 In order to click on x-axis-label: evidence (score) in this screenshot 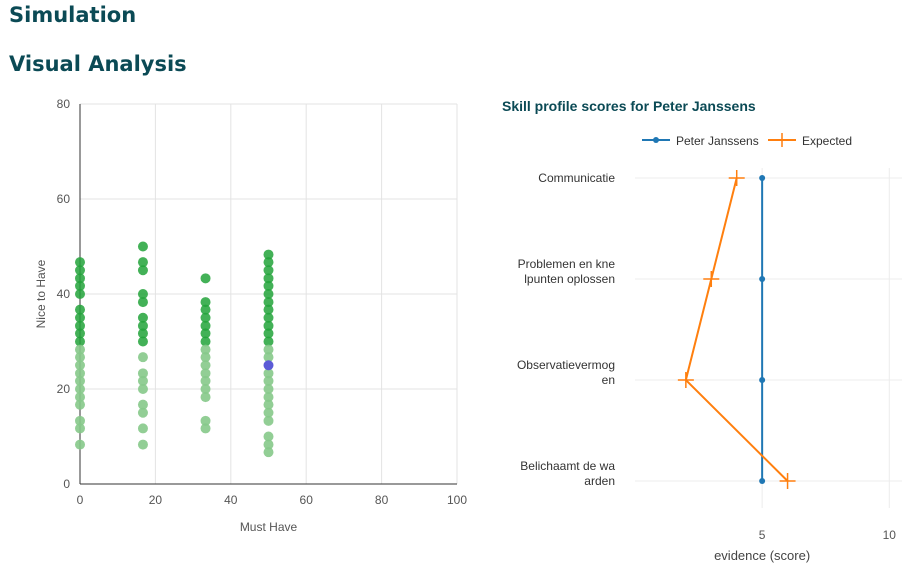, I will do `click(762, 555)`.